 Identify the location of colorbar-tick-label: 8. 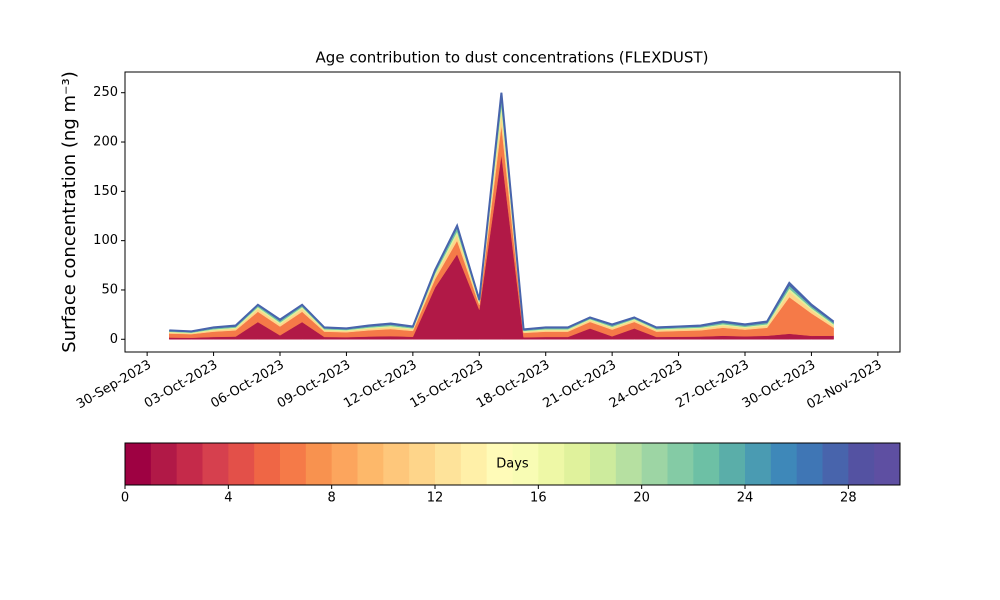
(332, 498).